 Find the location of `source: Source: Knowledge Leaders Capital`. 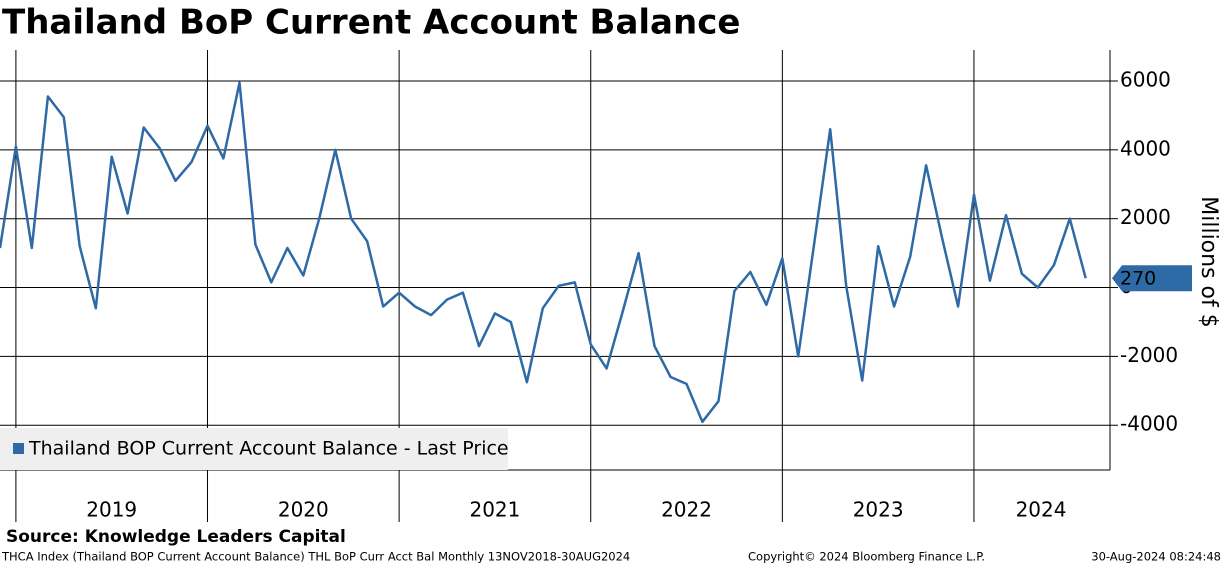

source: Source: Knowledge Leaders Capital is located at coordinates (176, 537).